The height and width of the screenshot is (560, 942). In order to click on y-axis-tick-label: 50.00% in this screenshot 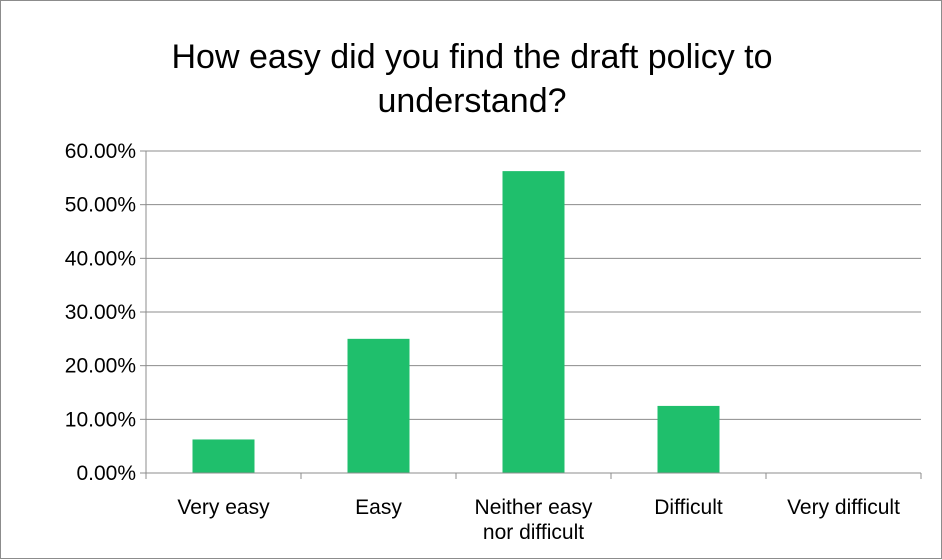, I will do `click(100, 205)`.